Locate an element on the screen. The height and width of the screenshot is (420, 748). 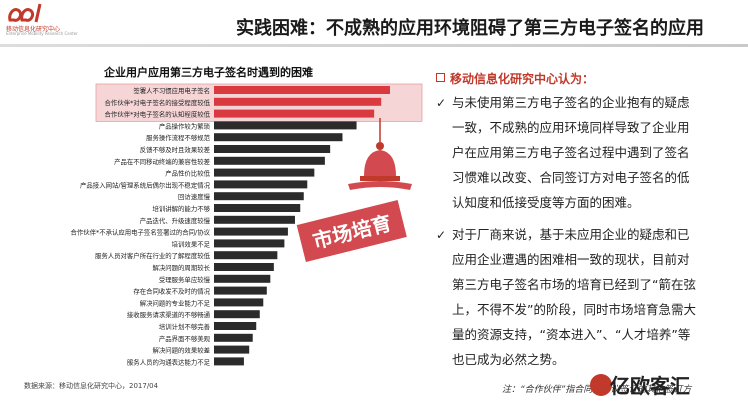
category-label: 产品迭代、升级速度较慢 is located at coordinates (175, 220).